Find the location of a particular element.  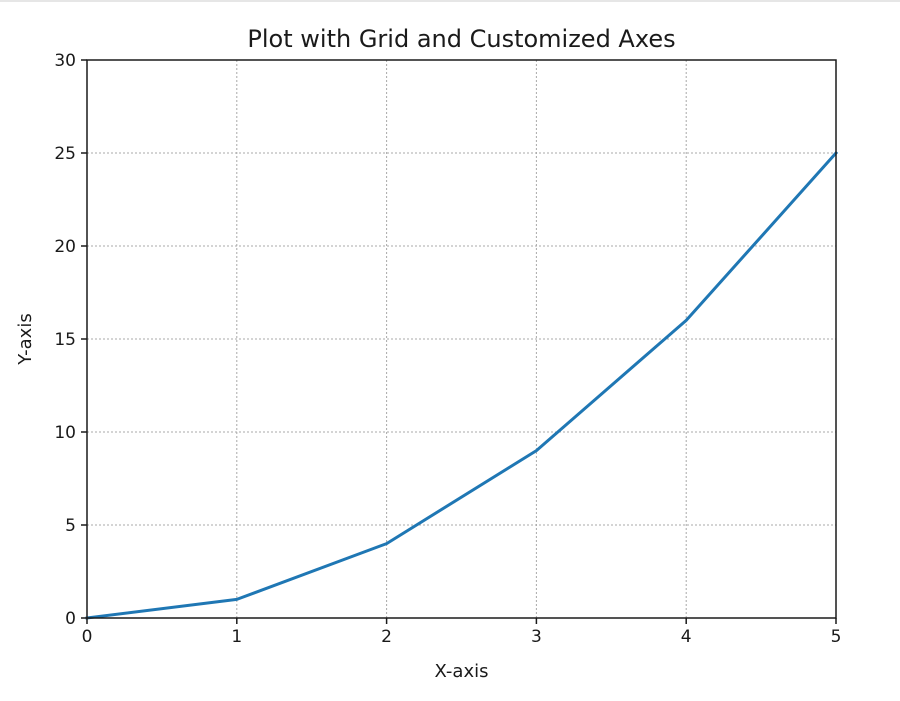

y-tick-label: 30 is located at coordinates (65, 61).